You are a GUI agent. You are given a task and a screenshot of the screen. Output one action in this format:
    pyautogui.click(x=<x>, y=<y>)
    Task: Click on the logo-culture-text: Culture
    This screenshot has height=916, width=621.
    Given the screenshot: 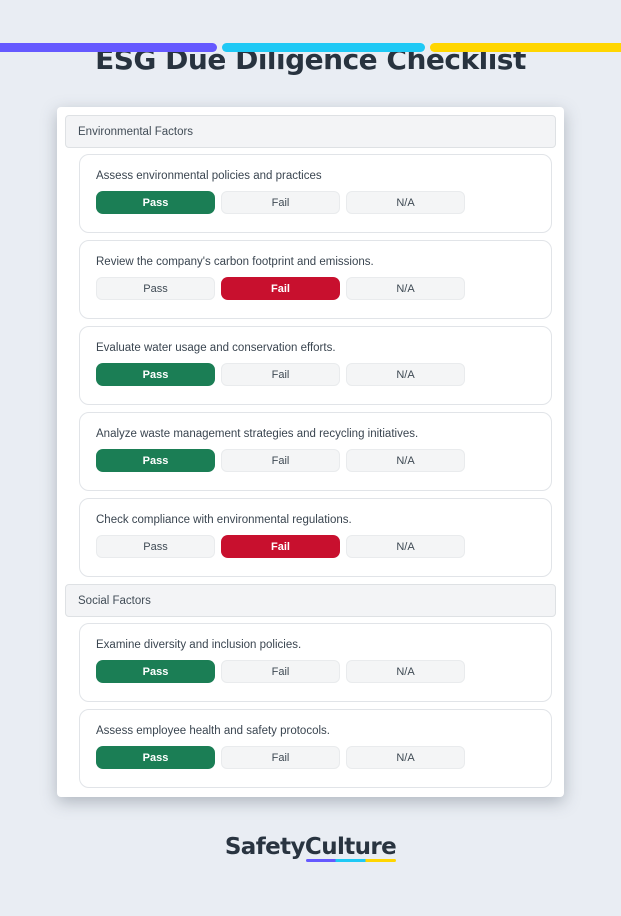 What is the action you would take?
    pyautogui.click(x=350, y=848)
    